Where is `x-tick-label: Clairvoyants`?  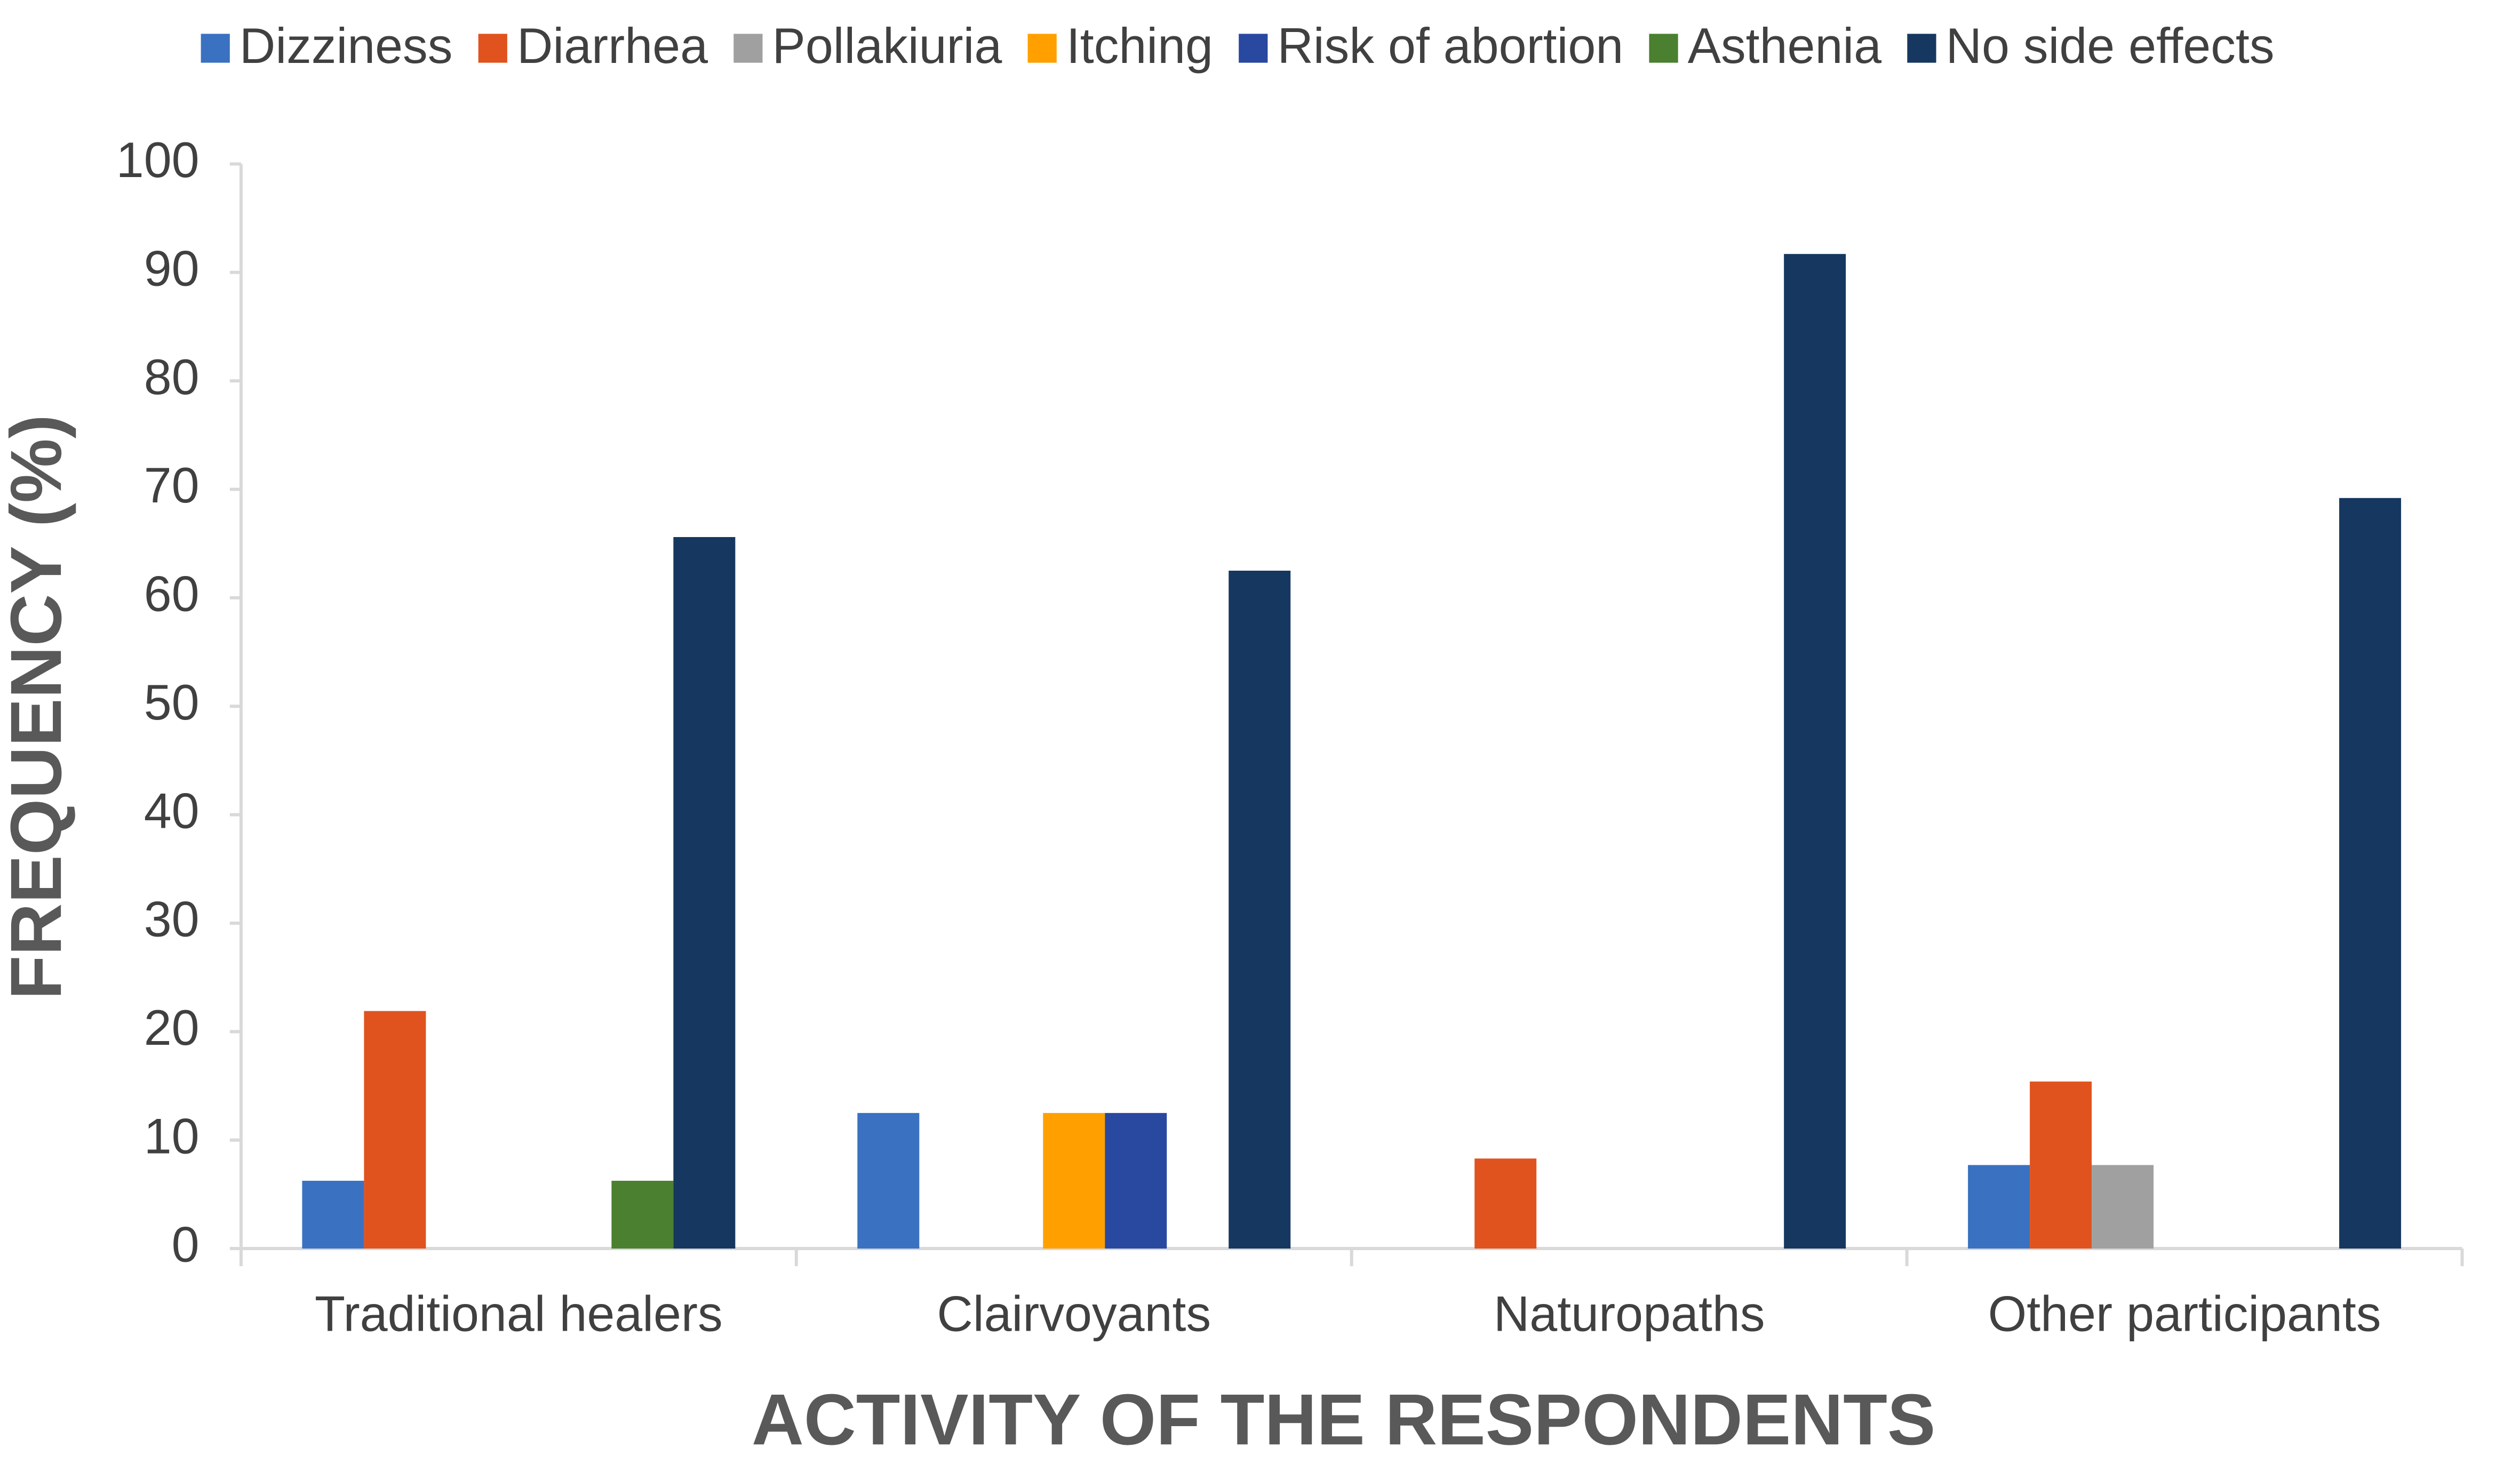 x-tick-label: Clairvoyants is located at coordinates (1074, 1313).